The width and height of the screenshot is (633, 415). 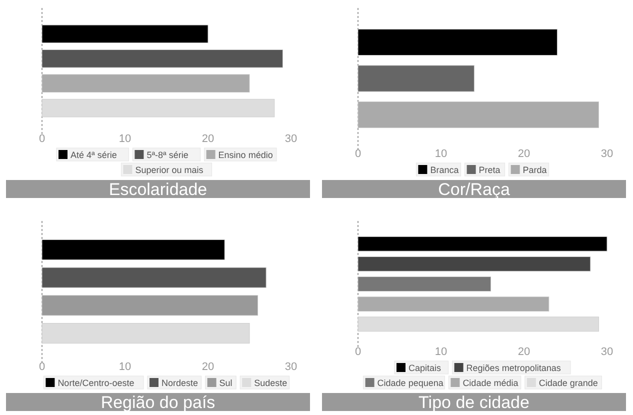 I want to click on legend-label: Ensino médio, so click(x=245, y=155).